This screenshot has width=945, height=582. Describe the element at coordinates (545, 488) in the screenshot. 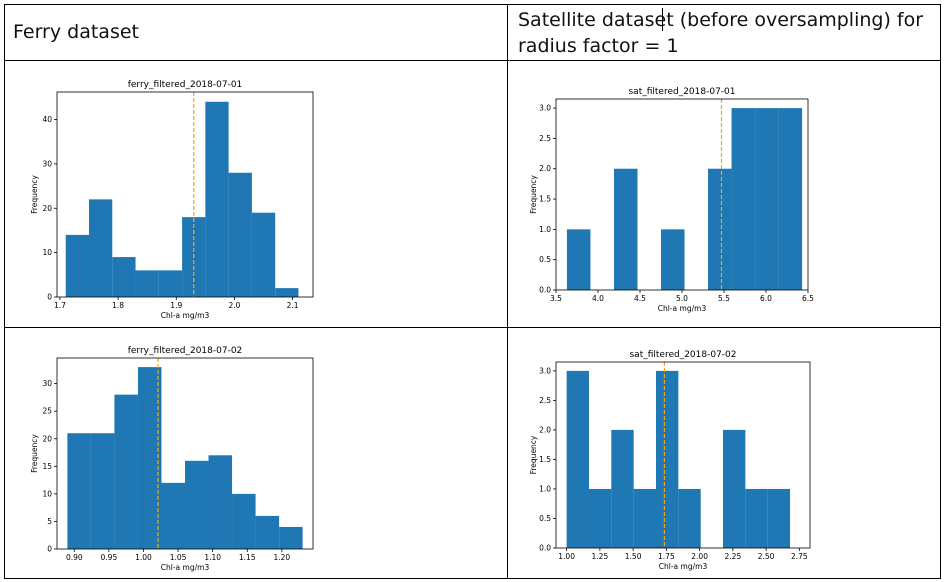

I see `y-tick-label: 1.0` at that location.